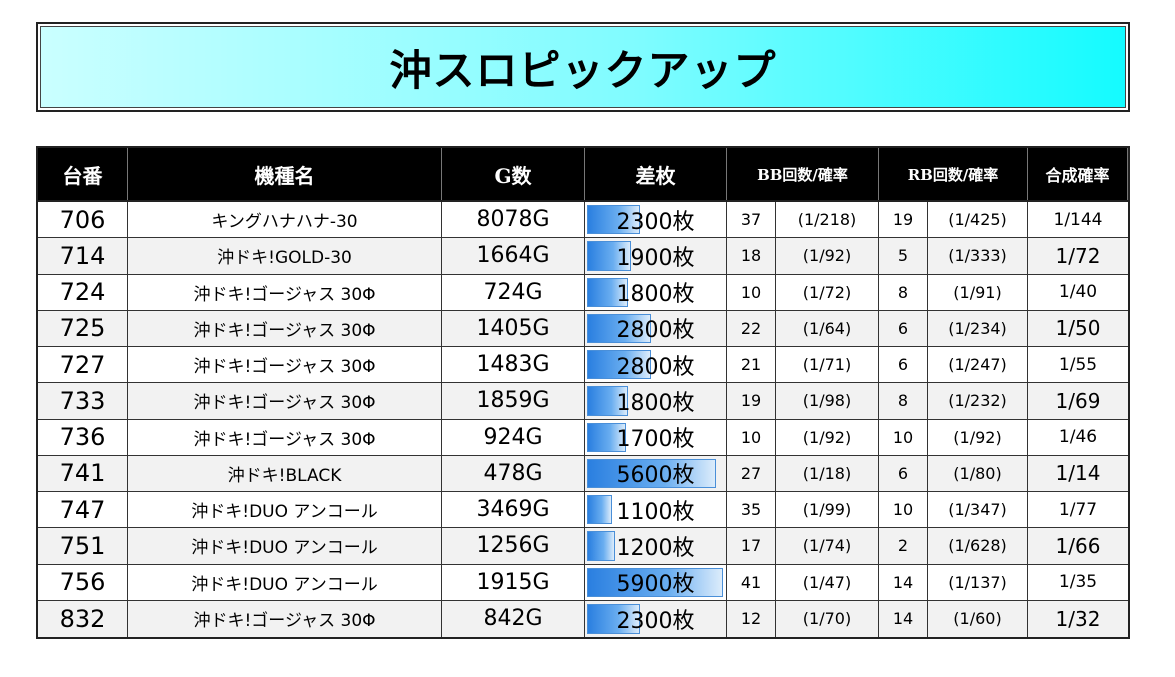 Image resolution: width=1175 pixels, height=677 pixels. What do you see at coordinates (1078, 364) in the screenshot?
I see `synth-rate-cell: 1/55` at bounding box center [1078, 364].